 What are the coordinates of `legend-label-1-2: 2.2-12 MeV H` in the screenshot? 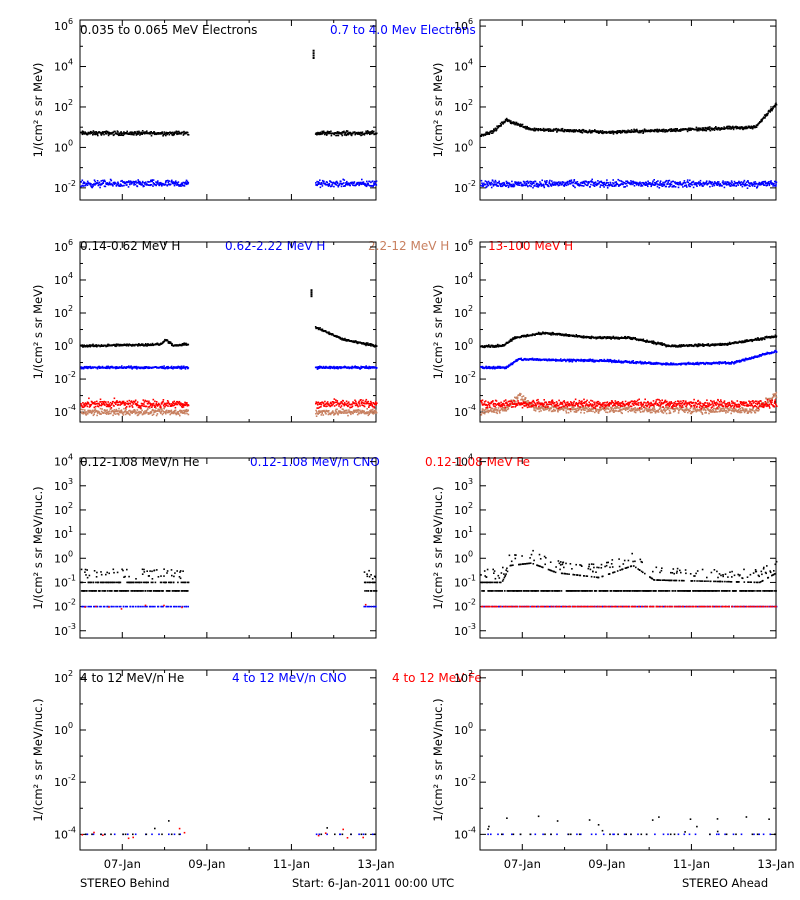 It's located at (408, 246).